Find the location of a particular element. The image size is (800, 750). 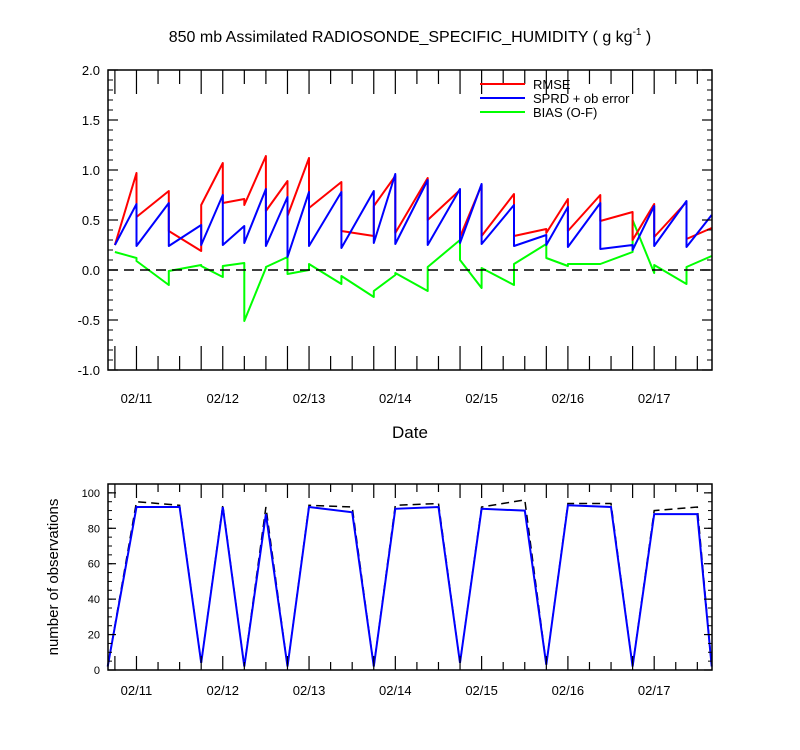

y-tick-label: 100 is located at coordinates (91, 494).